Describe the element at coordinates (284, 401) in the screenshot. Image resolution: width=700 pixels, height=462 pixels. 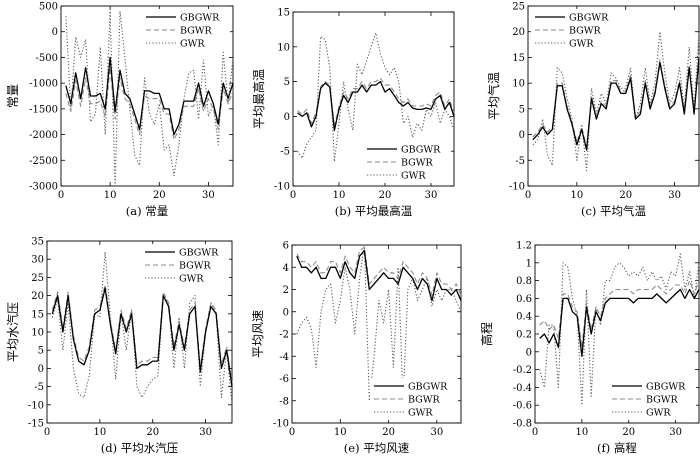
I see `y-tick-label: -8` at that location.